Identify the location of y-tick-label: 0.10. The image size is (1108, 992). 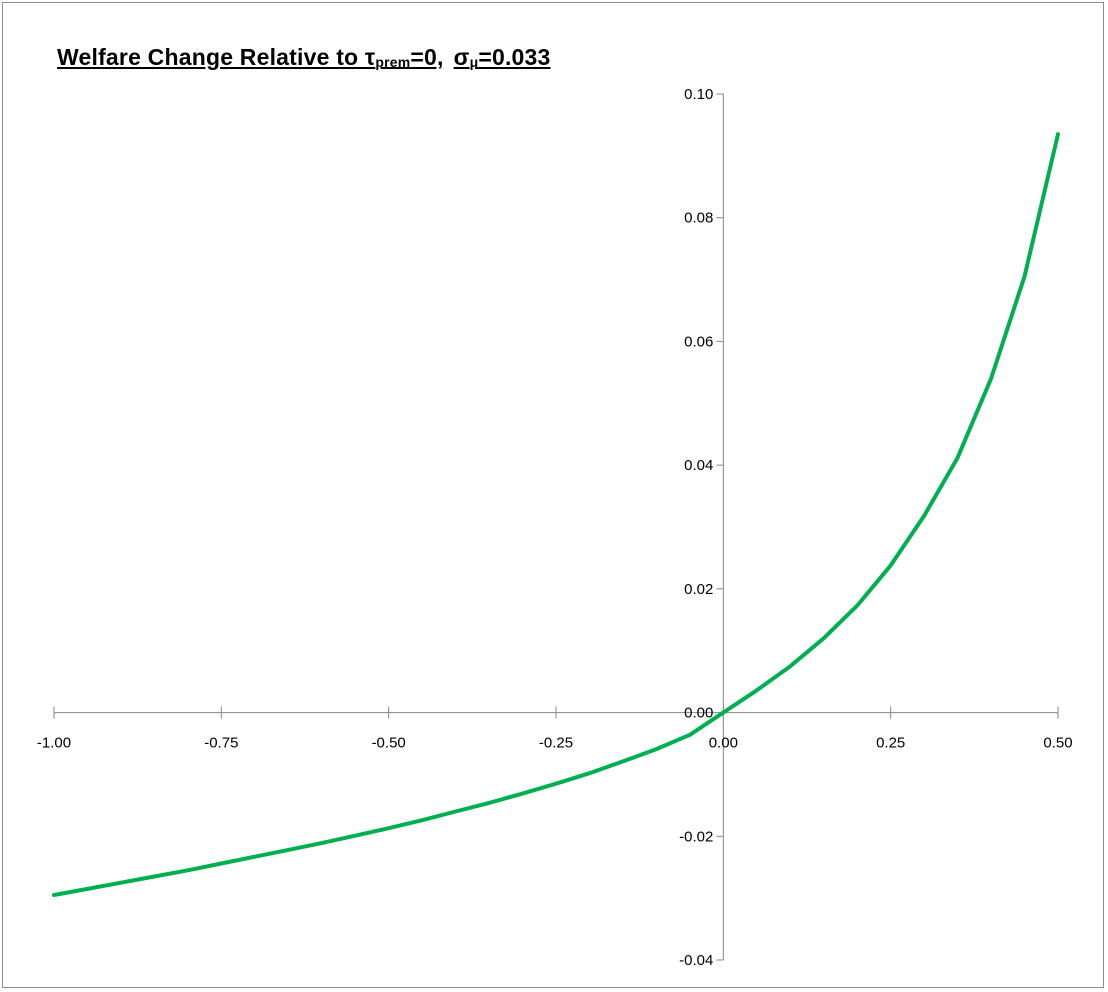
(698, 94).